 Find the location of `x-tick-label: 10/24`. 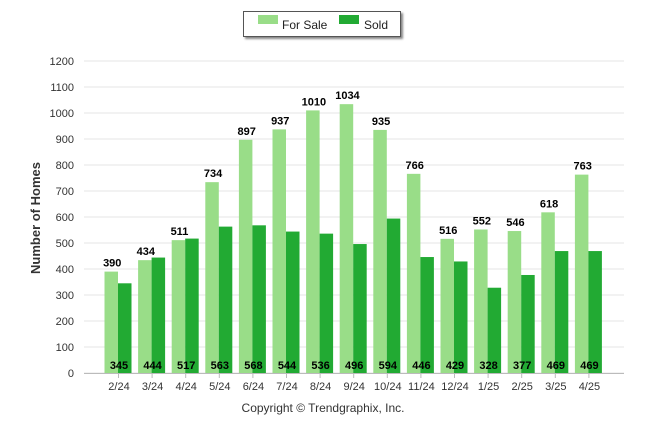

x-tick-label: 10/24 is located at coordinates (388, 387).